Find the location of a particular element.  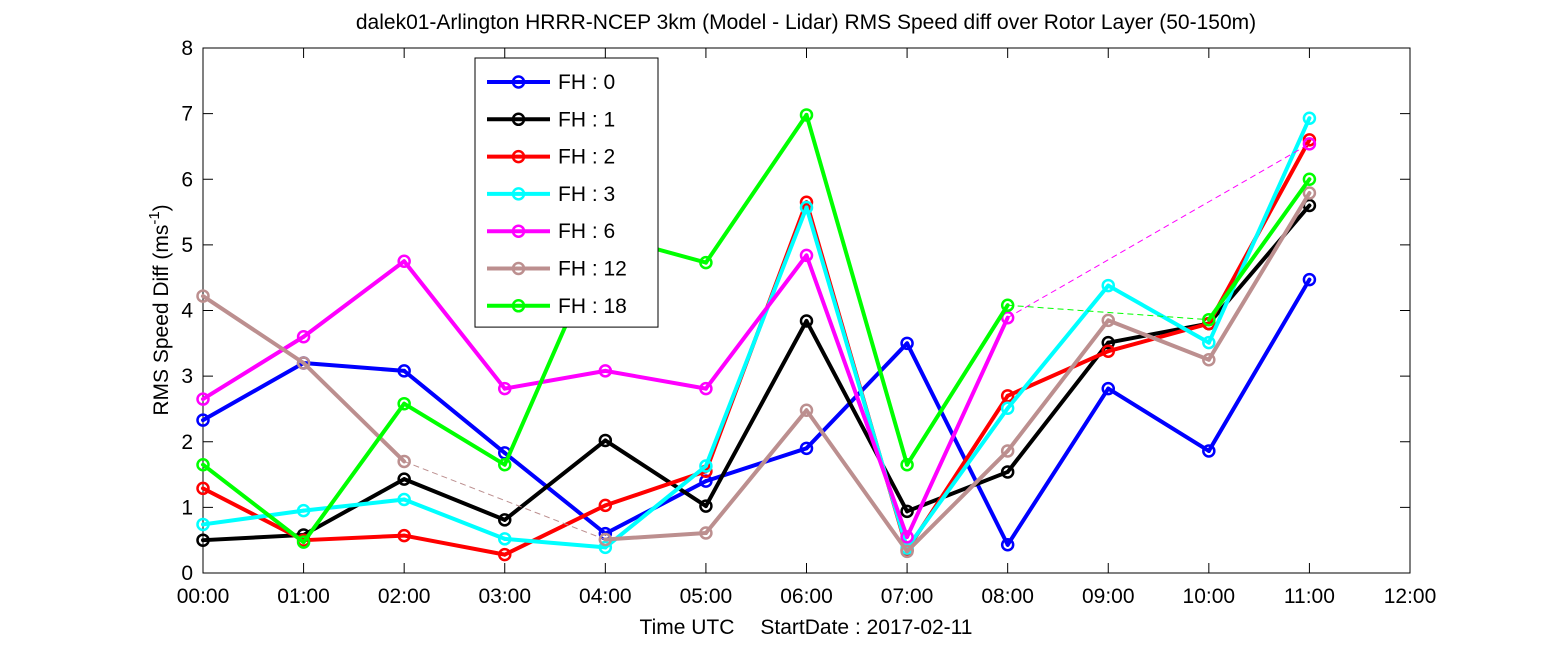

x-axis-label: Time UTC StartDate : 2017-02-11 is located at coordinates (806, 627).